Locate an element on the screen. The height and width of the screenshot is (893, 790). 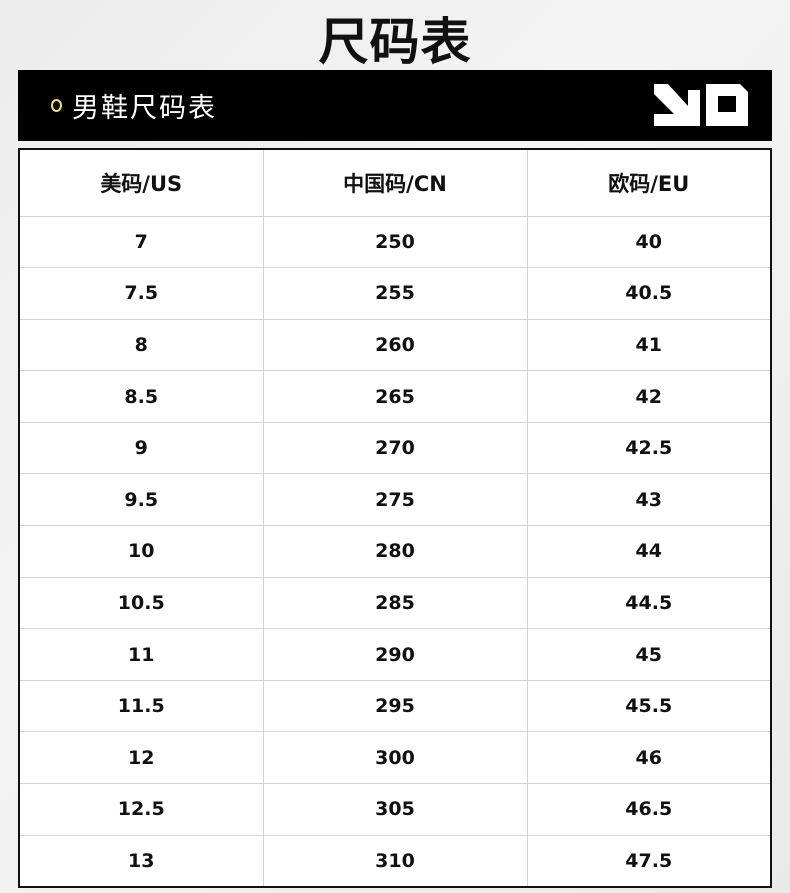
cell-us: 8.5 is located at coordinates (141, 396).